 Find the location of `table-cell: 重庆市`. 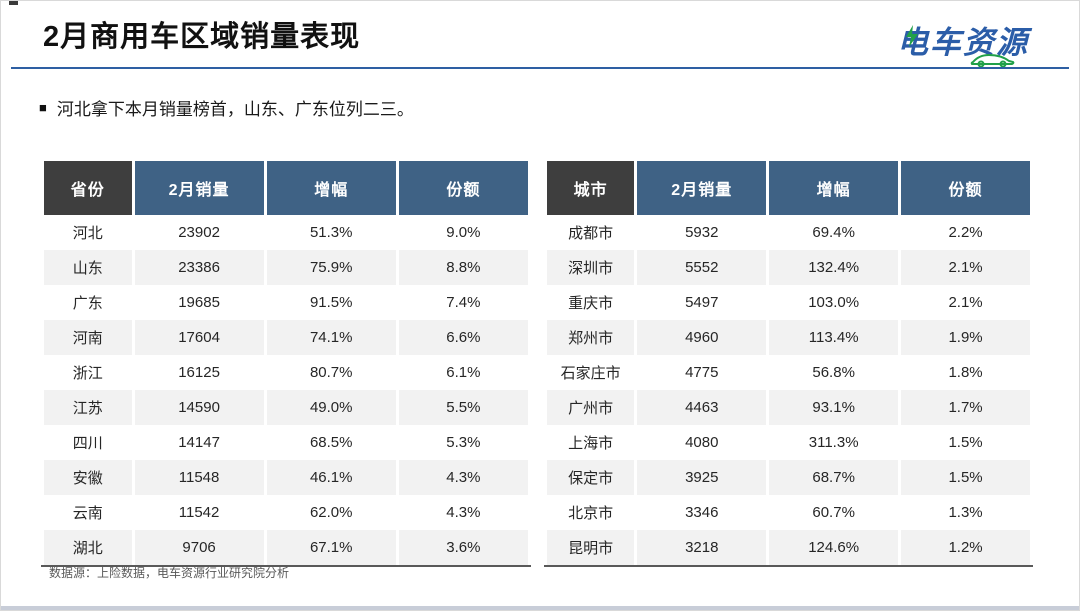

table-cell: 重庆市 is located at coordinates (591, 302).